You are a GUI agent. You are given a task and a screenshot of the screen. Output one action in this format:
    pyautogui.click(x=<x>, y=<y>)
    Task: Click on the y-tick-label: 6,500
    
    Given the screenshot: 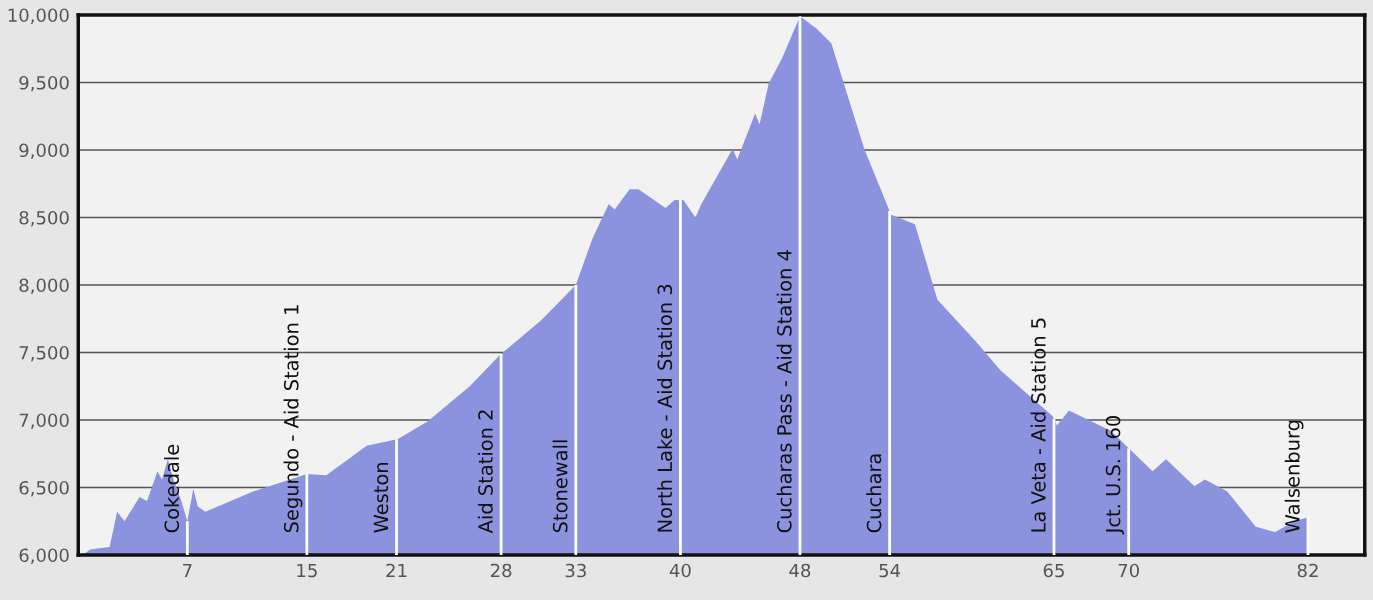 What is the action you would take?
    pyautogui.click(x=44, y=488)
    